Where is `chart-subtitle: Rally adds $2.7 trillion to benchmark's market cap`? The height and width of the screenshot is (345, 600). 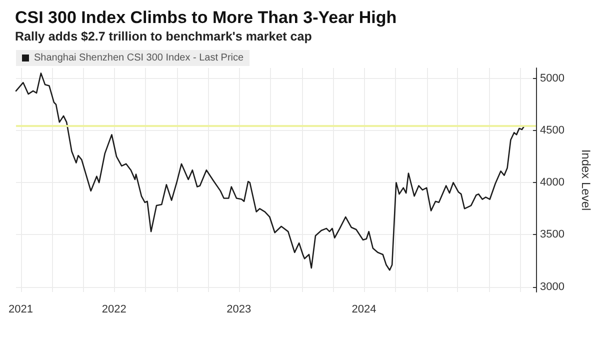 chart-subtitle: Rally adds $2.7 trillion to benchmark's market cap is located at coordinates (163, 37).